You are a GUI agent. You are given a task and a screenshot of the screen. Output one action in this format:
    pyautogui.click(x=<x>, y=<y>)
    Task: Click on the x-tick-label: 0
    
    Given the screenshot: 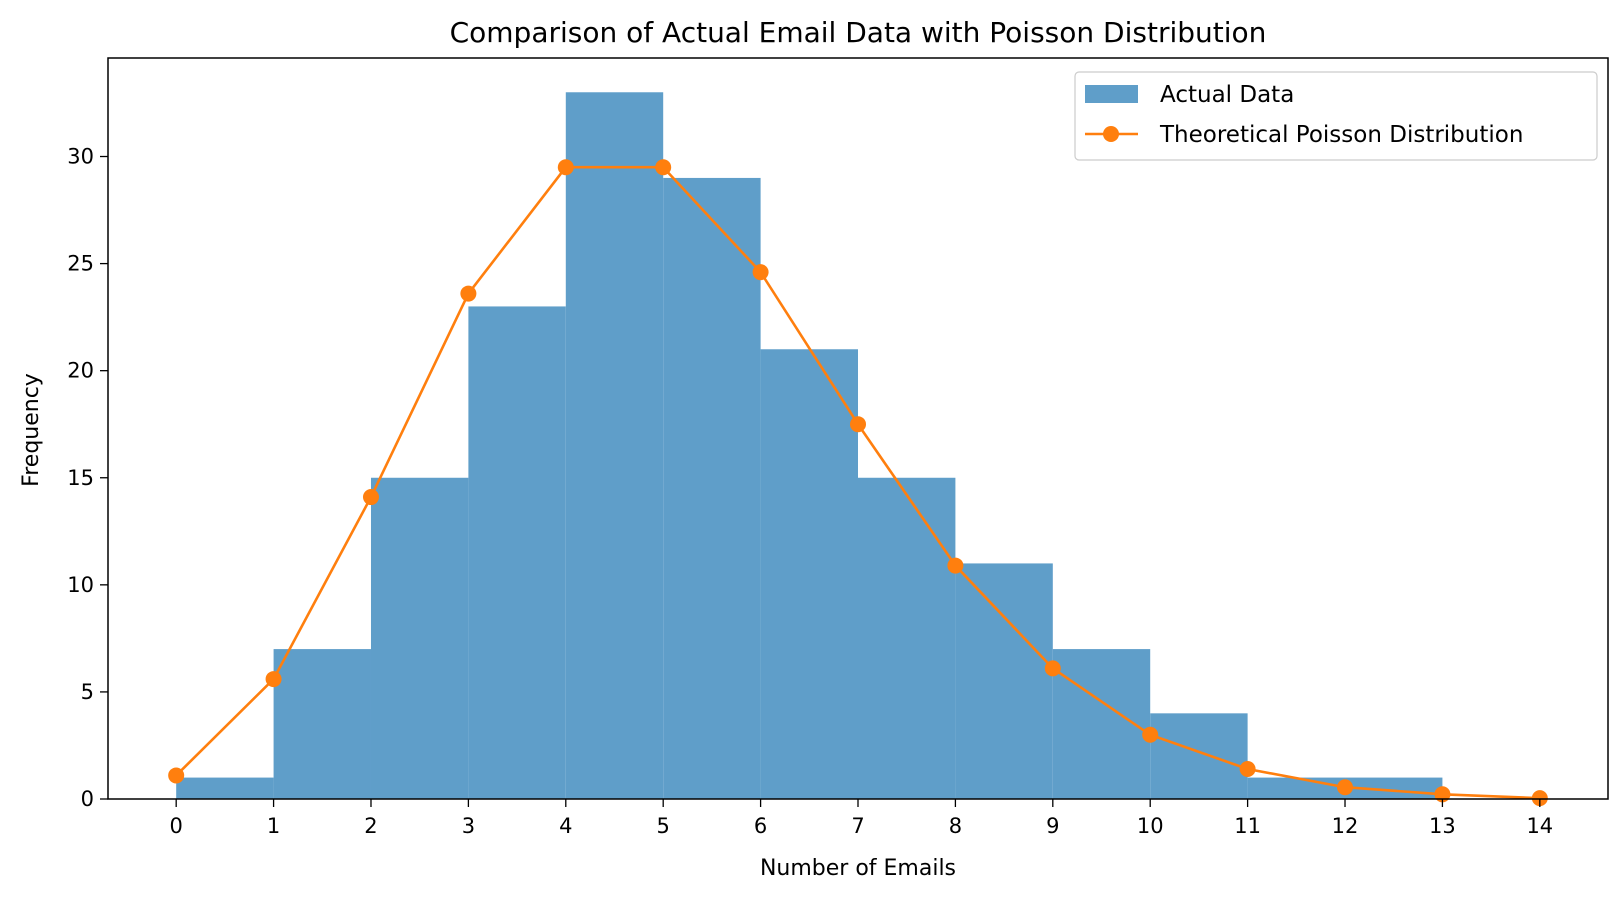 What is the action you would take?
    pyautogui.click(x=175, y=826)
    